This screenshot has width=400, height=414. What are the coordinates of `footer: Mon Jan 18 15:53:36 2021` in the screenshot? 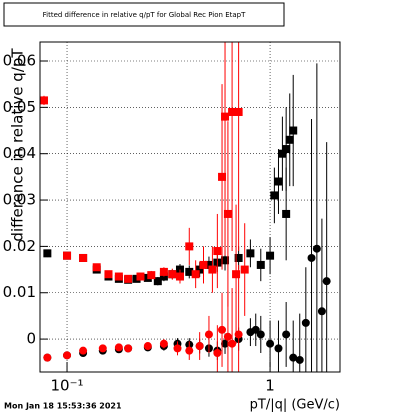 It's located at (63, 406).